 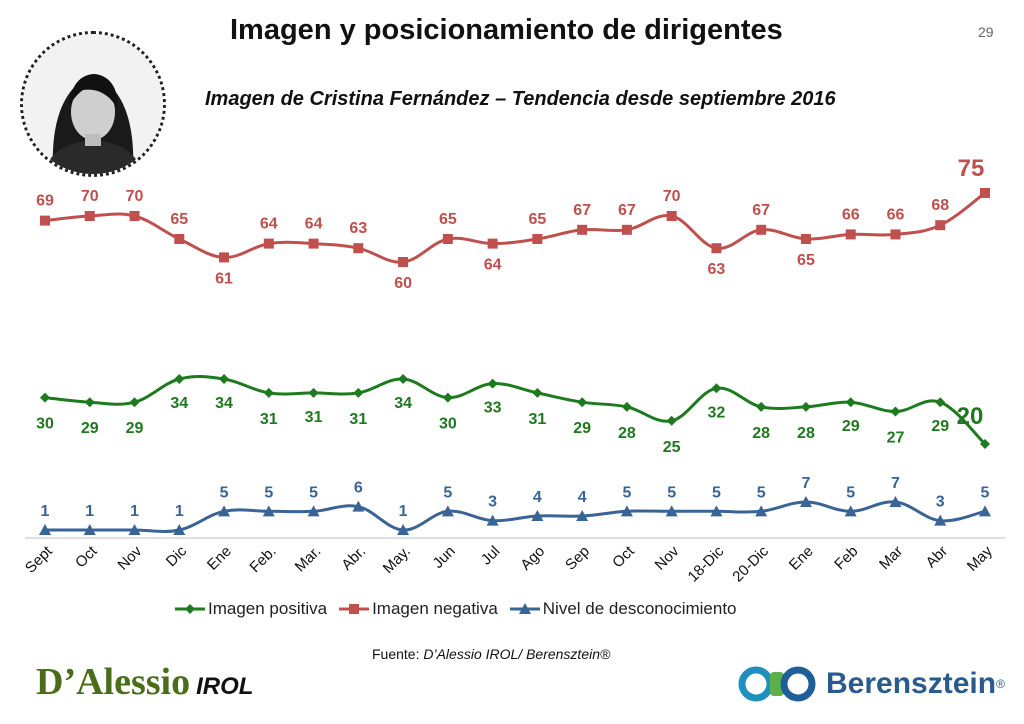 What do you see at coordinates (403, 283) in the screenshot?
I see `data-label-negative: 60` at bounding box center [403, 283].